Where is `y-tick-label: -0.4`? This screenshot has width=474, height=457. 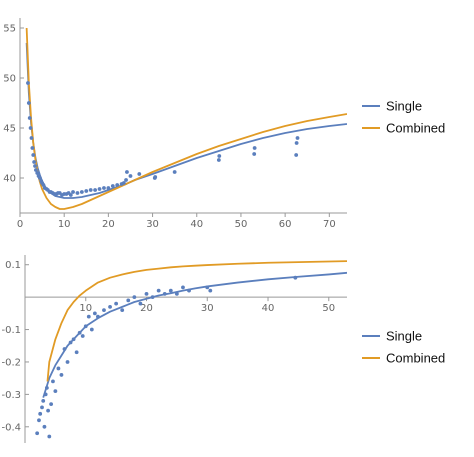
y-tick-label: -0.4 is located at coordinates (11, 427).